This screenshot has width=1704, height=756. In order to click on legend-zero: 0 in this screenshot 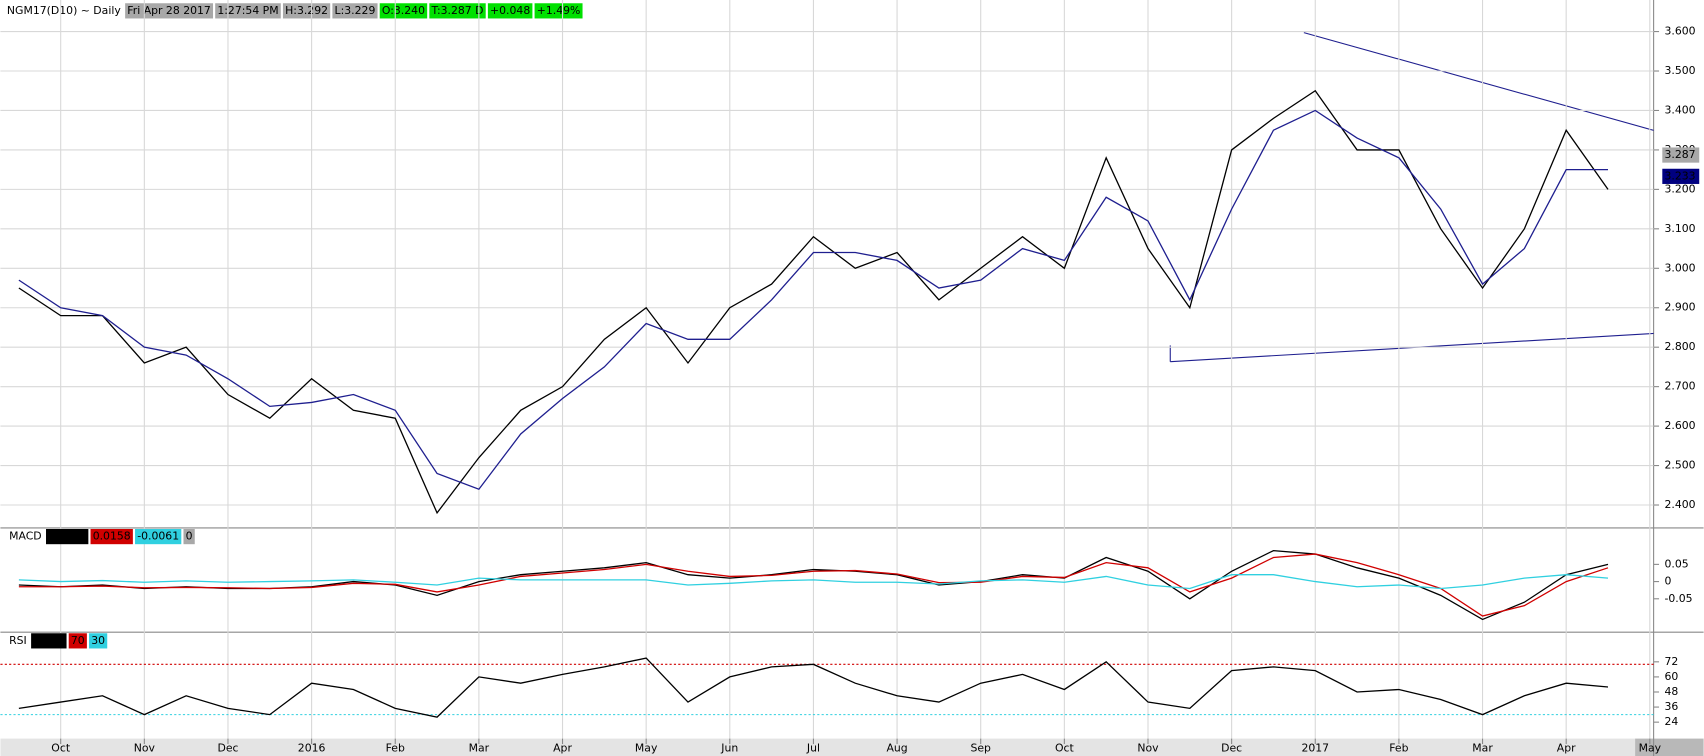, I will do `click(189, 536)`.